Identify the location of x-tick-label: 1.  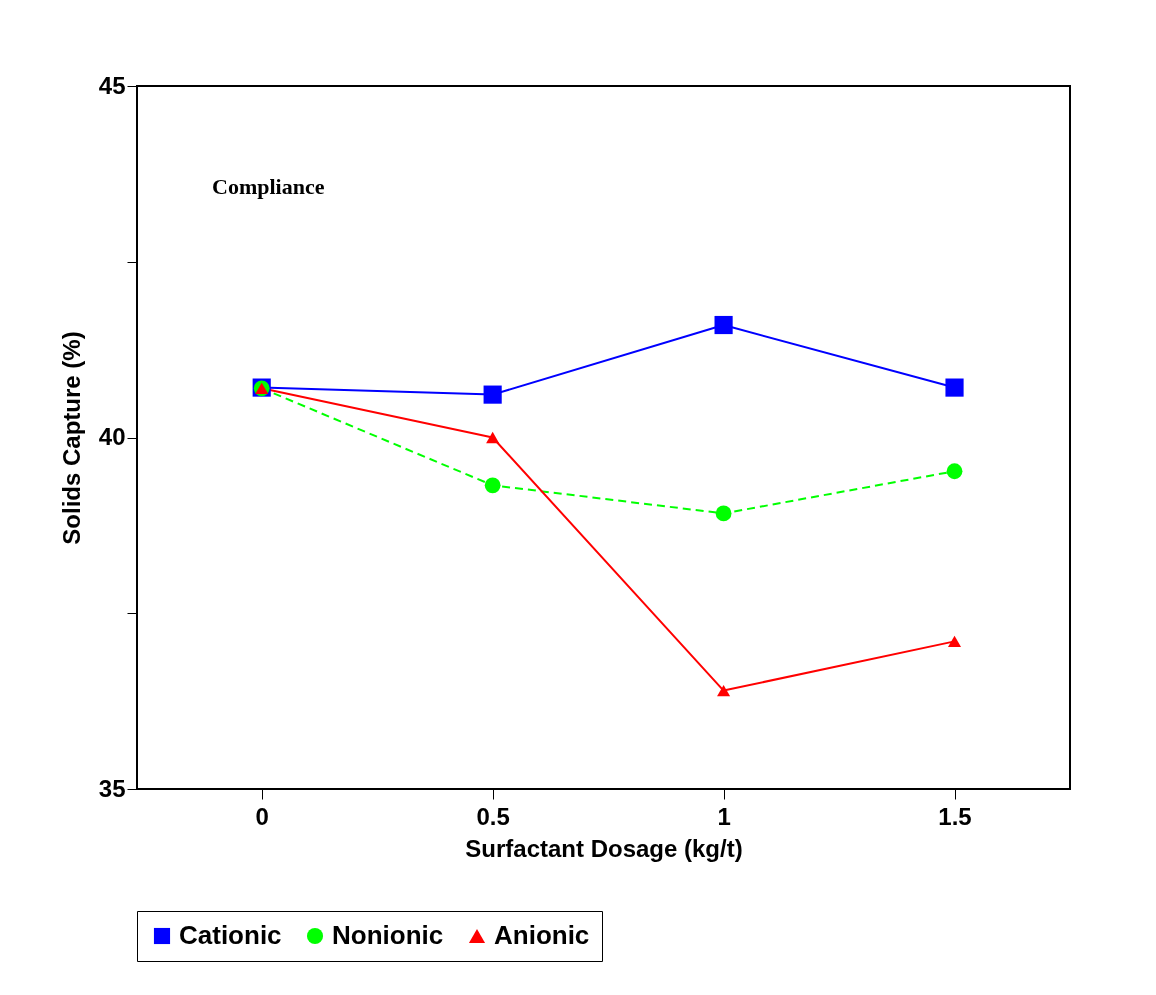
(724, 816).